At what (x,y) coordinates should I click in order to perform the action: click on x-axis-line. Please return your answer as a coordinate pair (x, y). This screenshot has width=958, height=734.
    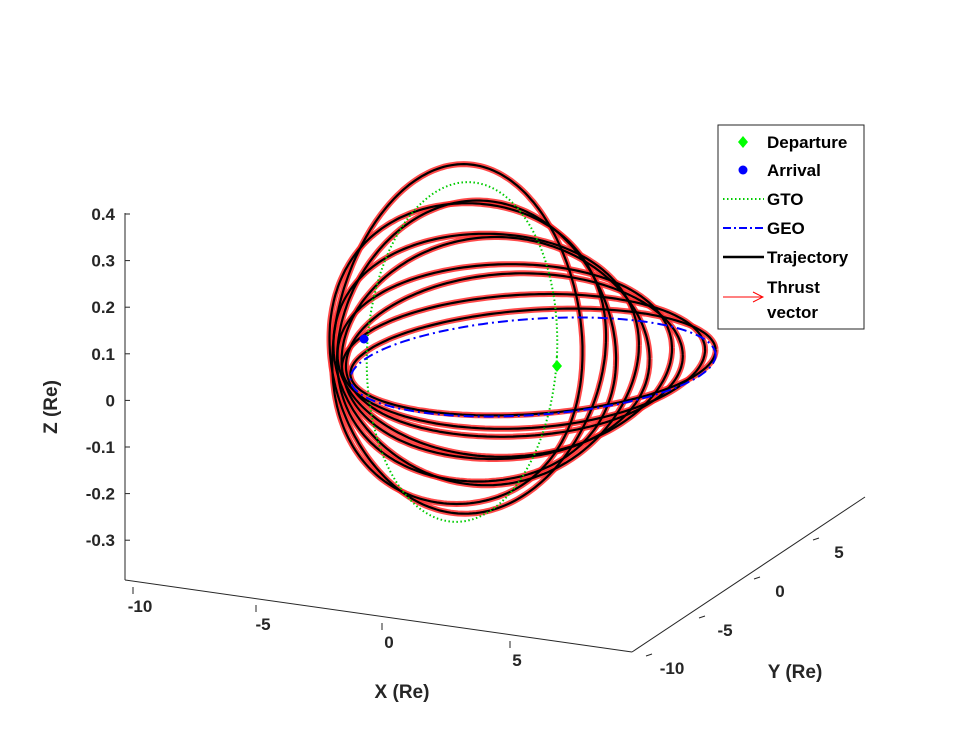
    Looking at the image, I should click on (378, 616).